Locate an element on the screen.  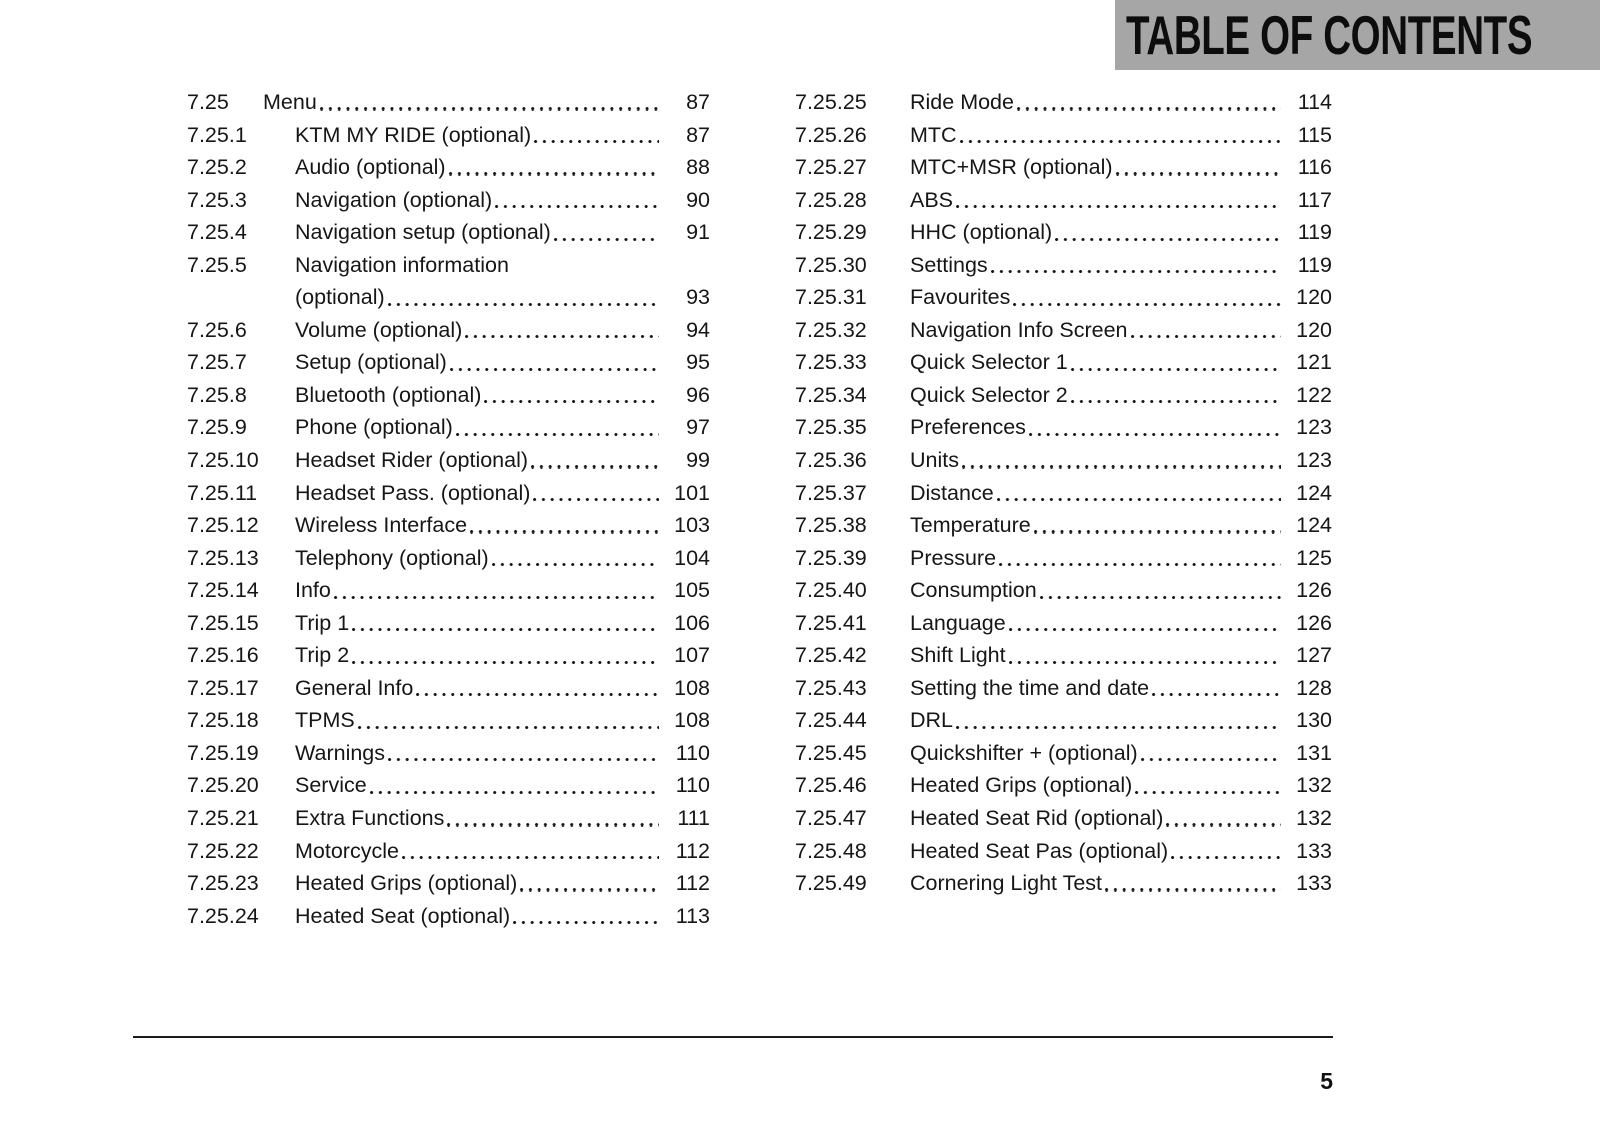
toc-entry-title: Setup (optional) is located at coordinates (371, 362).